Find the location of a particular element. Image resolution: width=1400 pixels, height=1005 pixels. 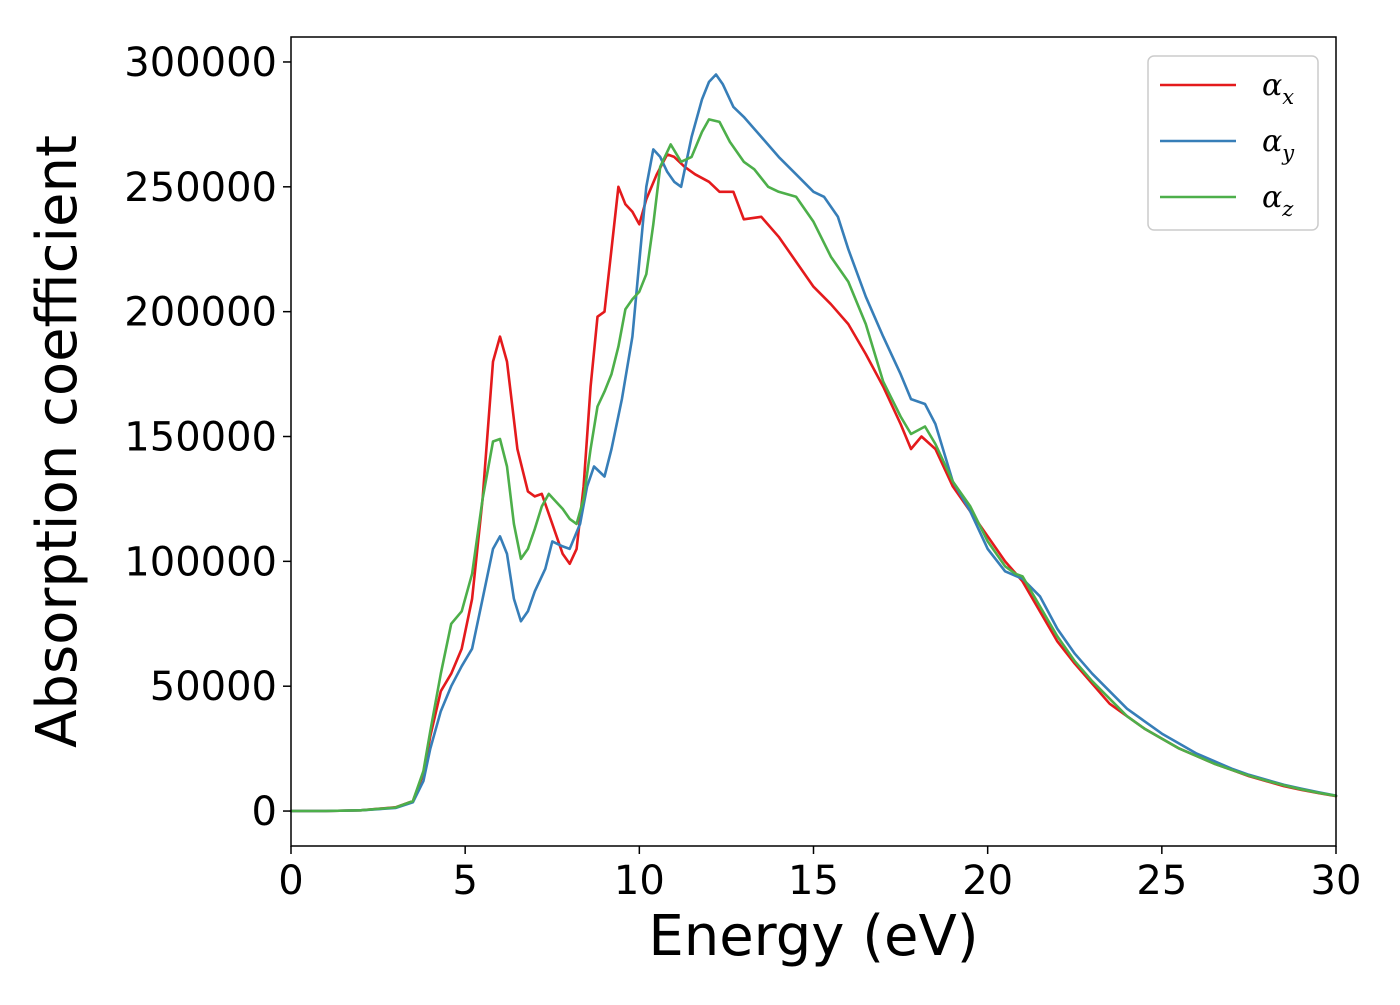

legend-item-y: αy is located at coordinates (1227, 144).